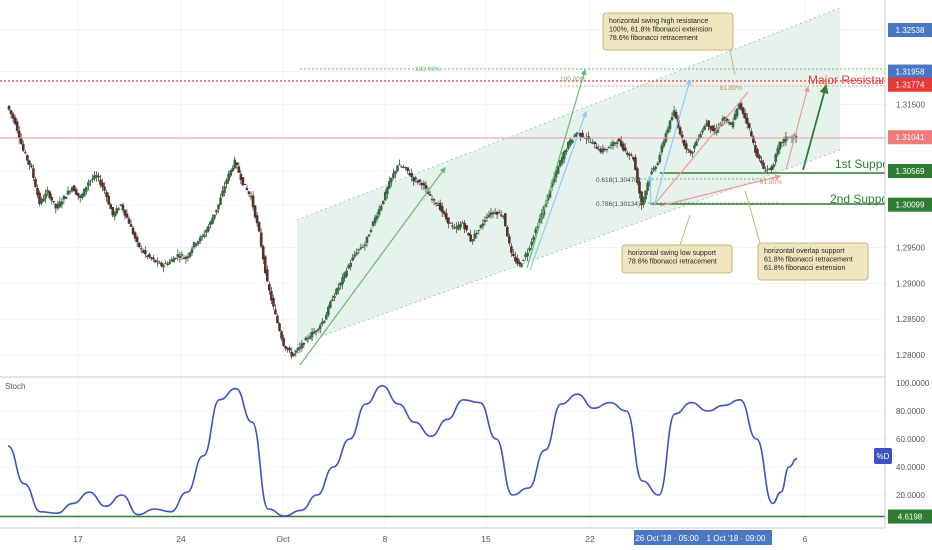 The width and height of the screenshot is (932, 550). I want to click on blue-pullback-arrow, so click(650, 190).